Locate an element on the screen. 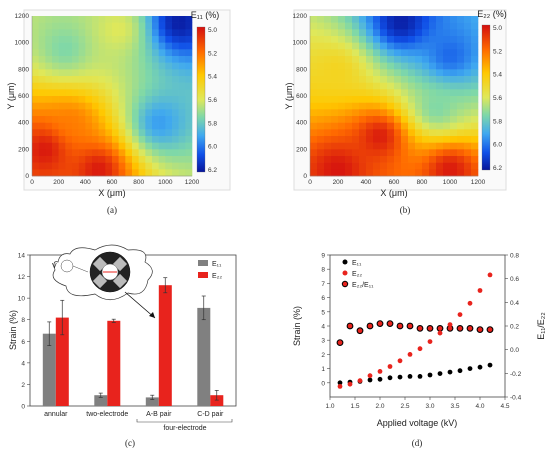  legend-ratio-marker-over is located at coordinates (345, 284).